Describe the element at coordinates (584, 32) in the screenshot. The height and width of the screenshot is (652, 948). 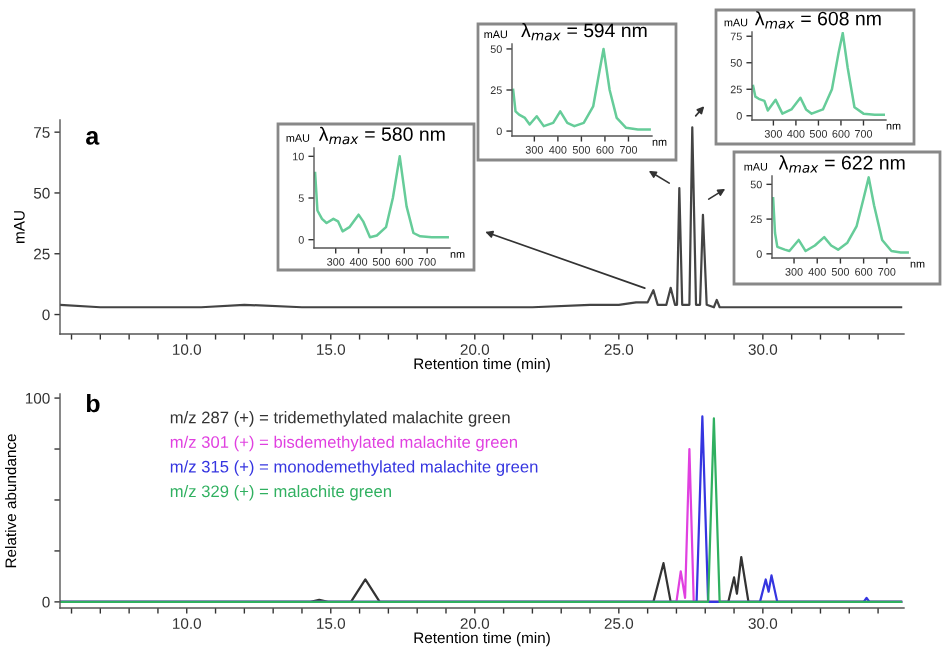
I see `chart-title: λ$_{max}$ = 594 nm` at that location.